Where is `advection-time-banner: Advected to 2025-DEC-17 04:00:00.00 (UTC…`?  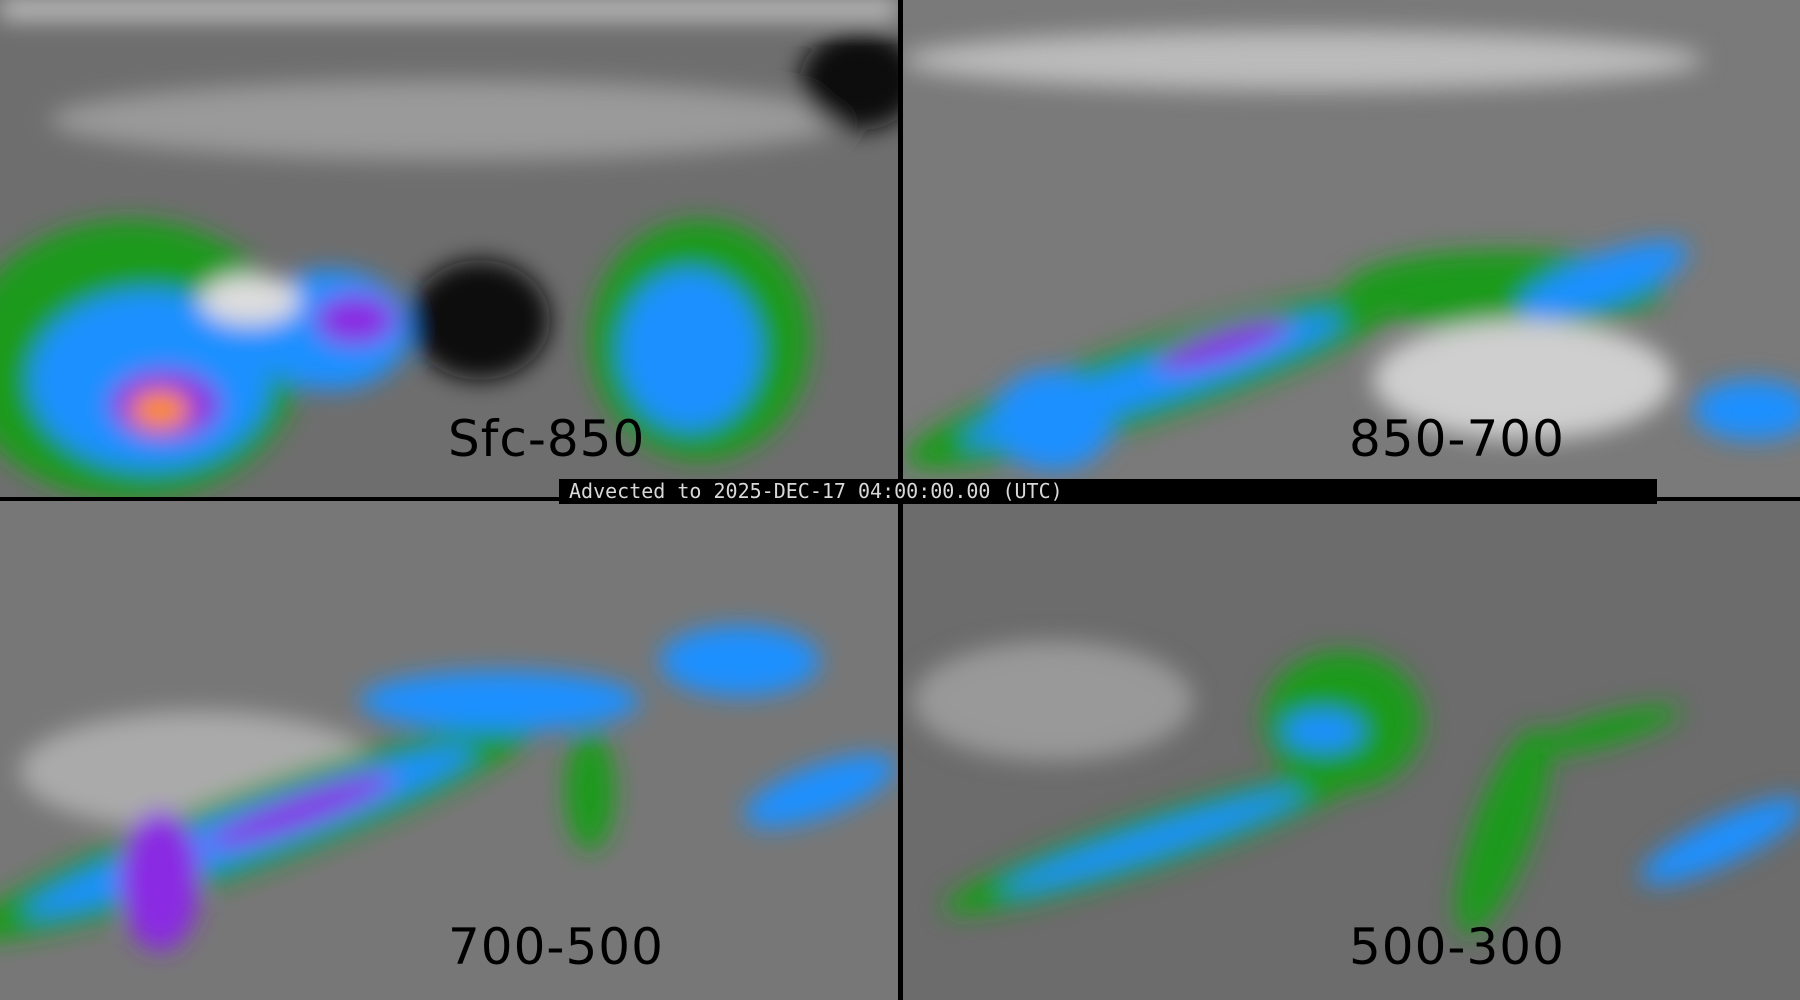
advection-time-banner: Advected to 2025-DEC-17 04:00:00.00 (UTC… is located at coordinates (1108, 491).